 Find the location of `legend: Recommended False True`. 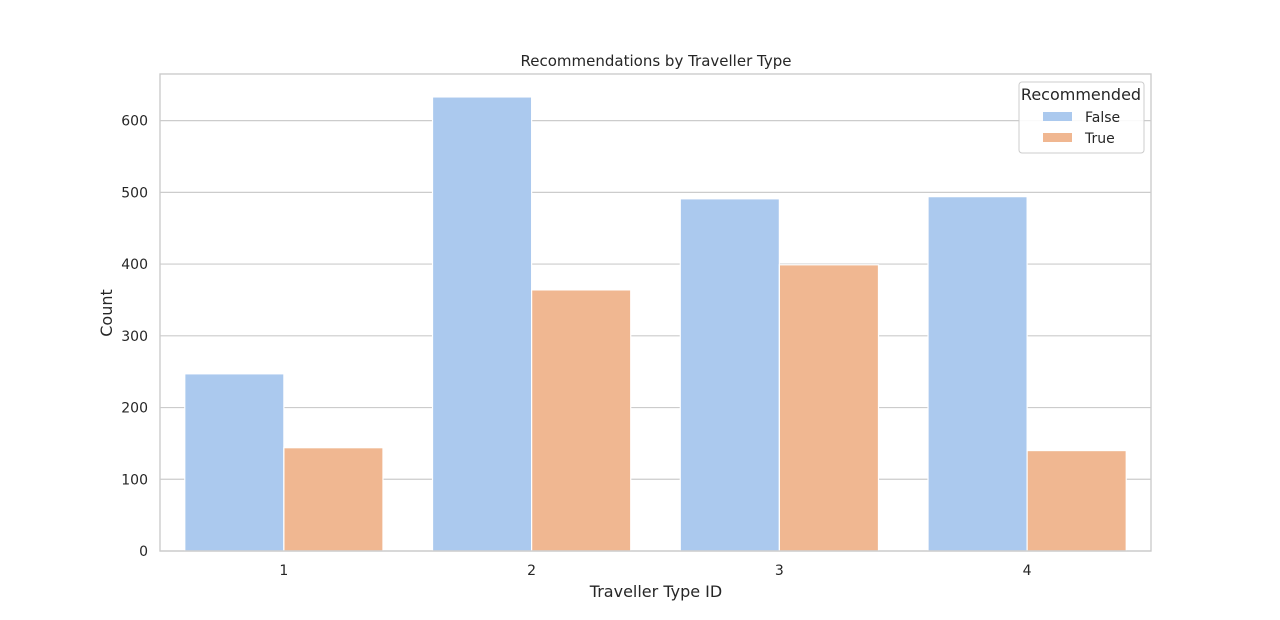

legend: Recommended False True is located at coordinates (1081, 117).